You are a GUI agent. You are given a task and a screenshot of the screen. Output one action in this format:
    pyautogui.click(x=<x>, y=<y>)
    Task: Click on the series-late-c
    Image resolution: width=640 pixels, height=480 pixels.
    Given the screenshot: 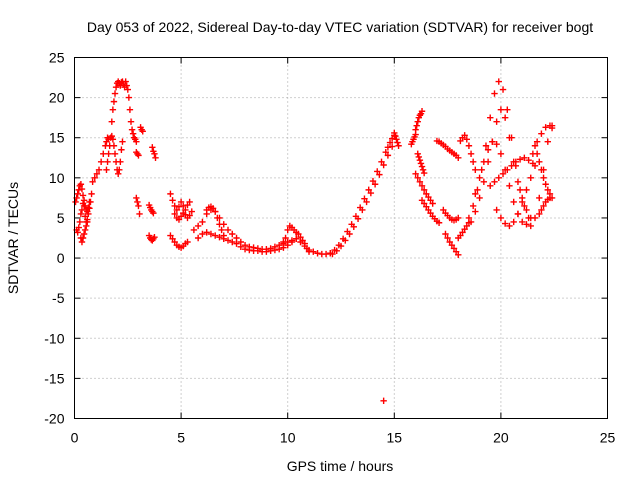 What is the action you would take?
    pyautogui.click(x=451, y=215)
    